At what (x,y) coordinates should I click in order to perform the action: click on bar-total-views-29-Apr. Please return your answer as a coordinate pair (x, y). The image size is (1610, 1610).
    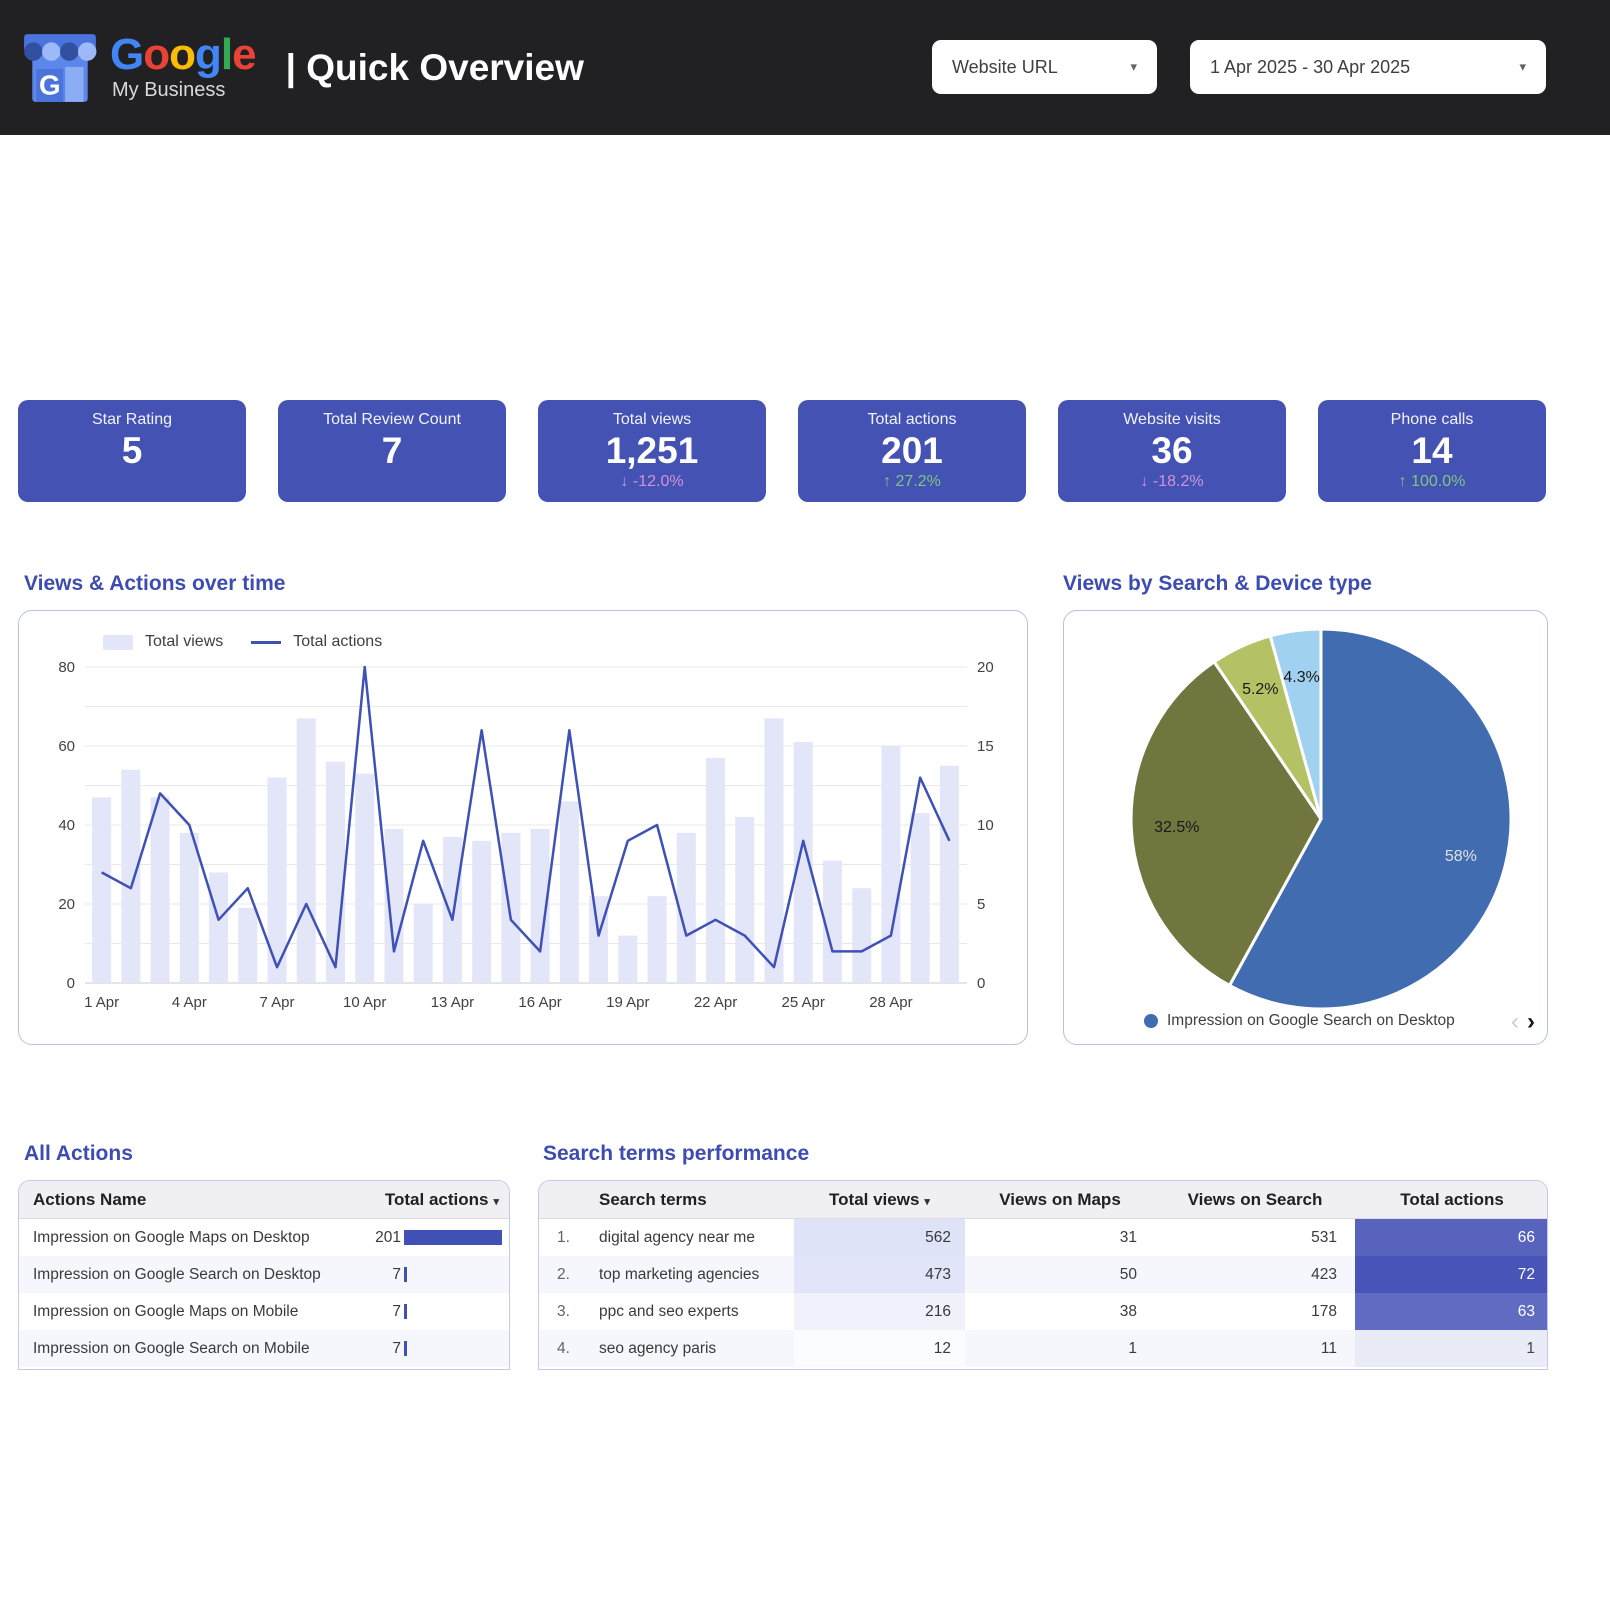
    Looking at the image, I should click on (920, 898).